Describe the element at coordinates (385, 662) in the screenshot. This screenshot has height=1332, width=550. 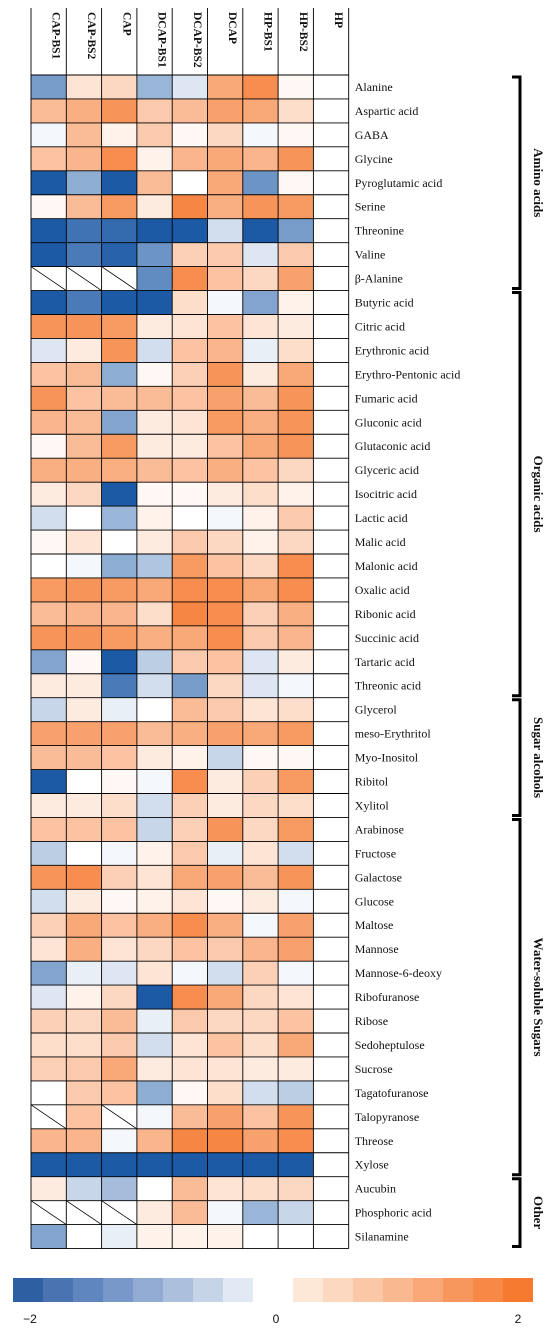
I see `row-label: Tartaric acid` at that location.